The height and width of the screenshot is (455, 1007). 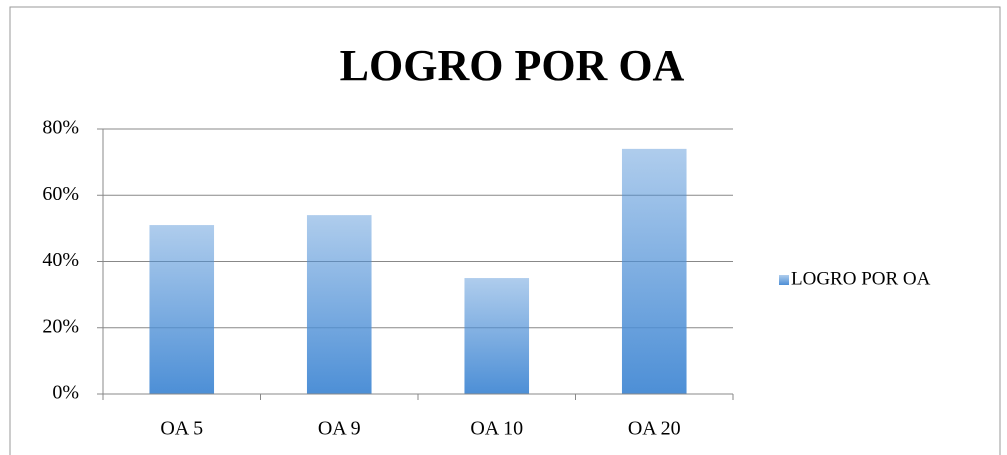 I want to click on y-tick-label: 0%, so click(x=65, y=393).